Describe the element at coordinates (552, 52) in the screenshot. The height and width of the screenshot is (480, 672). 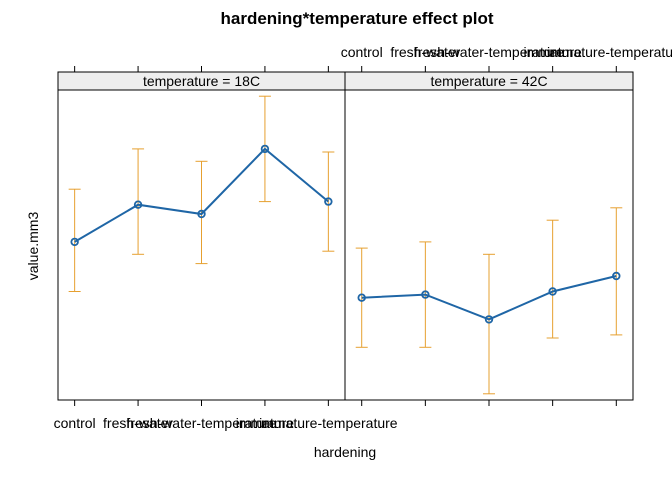
I see `x-tick-label-top: immature` at that location.